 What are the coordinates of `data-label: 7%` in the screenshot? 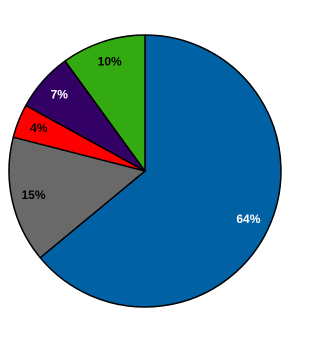 It's located at (60, 95).